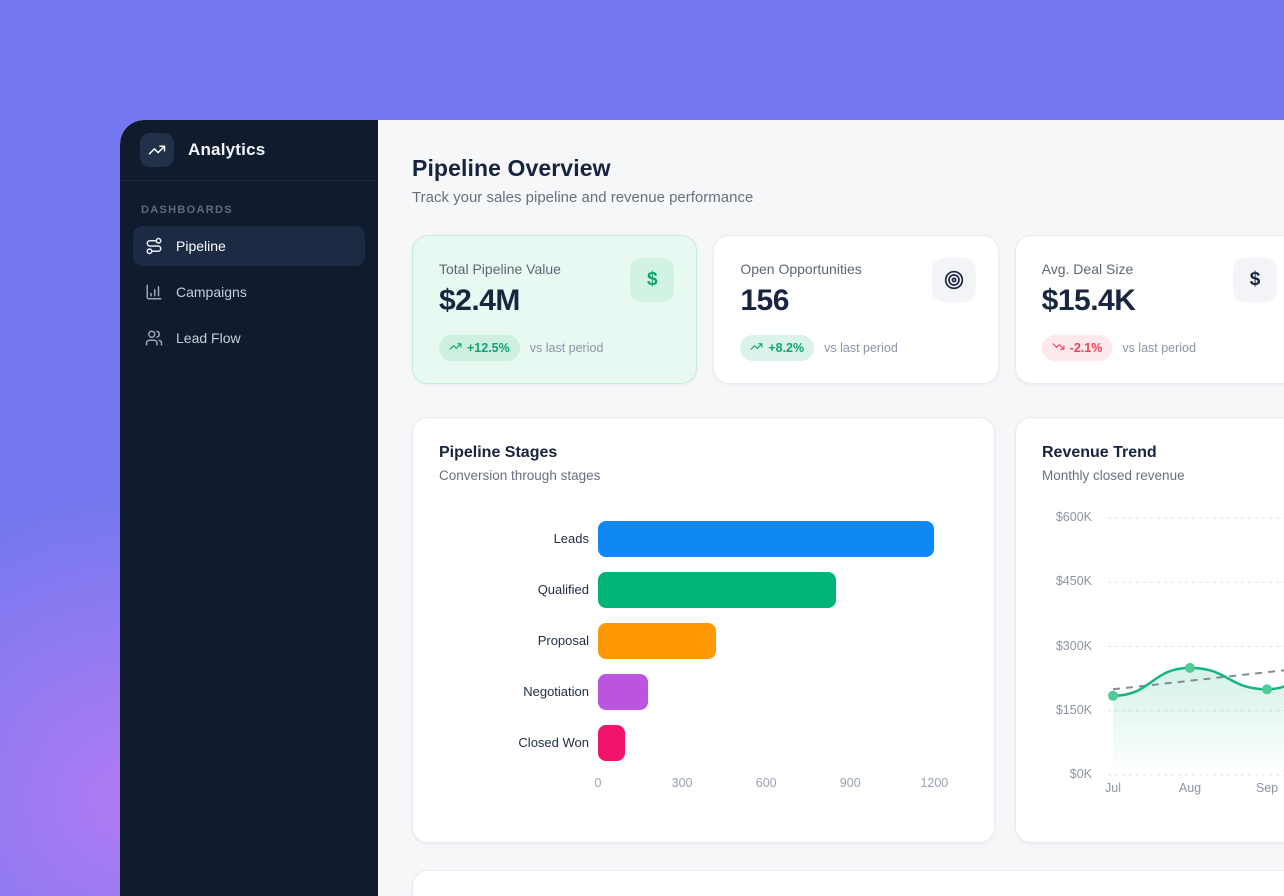 This screenshot has width=1284, height=896. I want to click on x-tick-label: Aug, so click(1190, 788).